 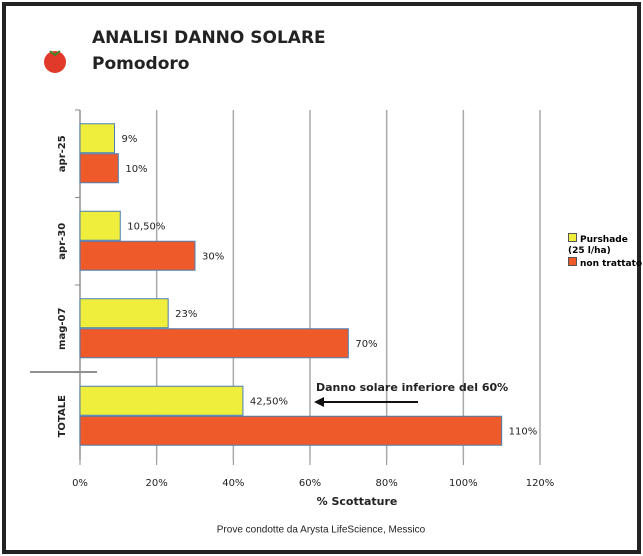 I want to click on y-tick-label: apr-25, so click(x=62, y=153).